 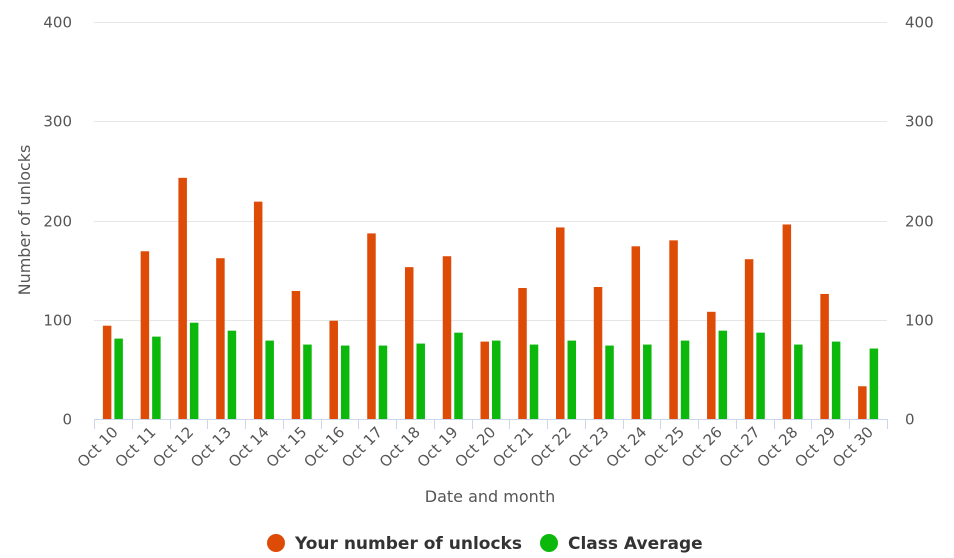 I want to click on x-tick-label: Oct 15, so click(x=287, y=447).